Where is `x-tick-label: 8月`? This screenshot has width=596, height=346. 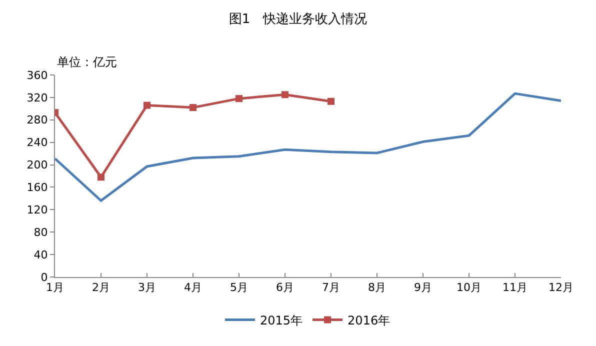
x-tick-label: 8月 is located at coordinates (377, 287).